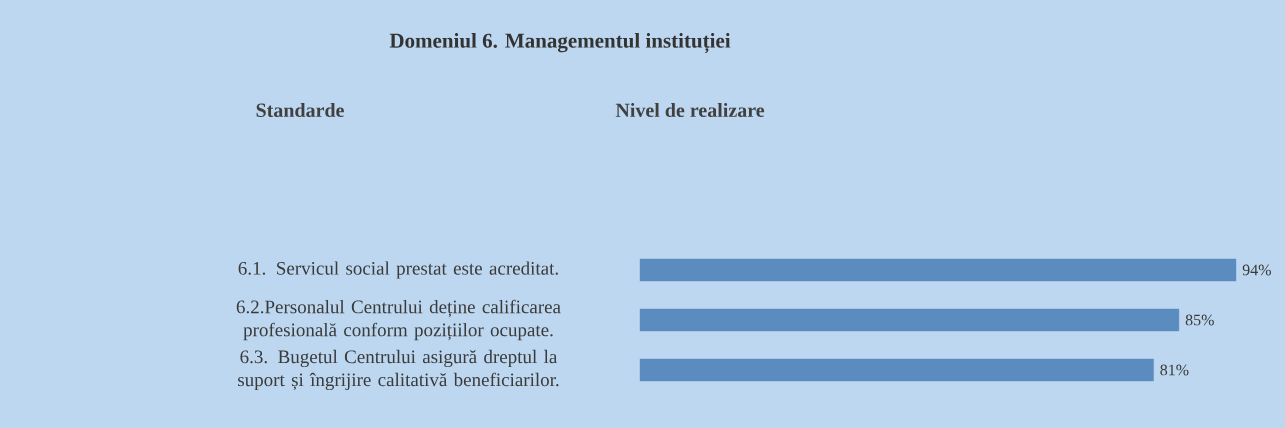 The image size is (1285, 428). Describe the element at coordinates (300, 110) in the screenshot. I see `text: Standarde` at that location.